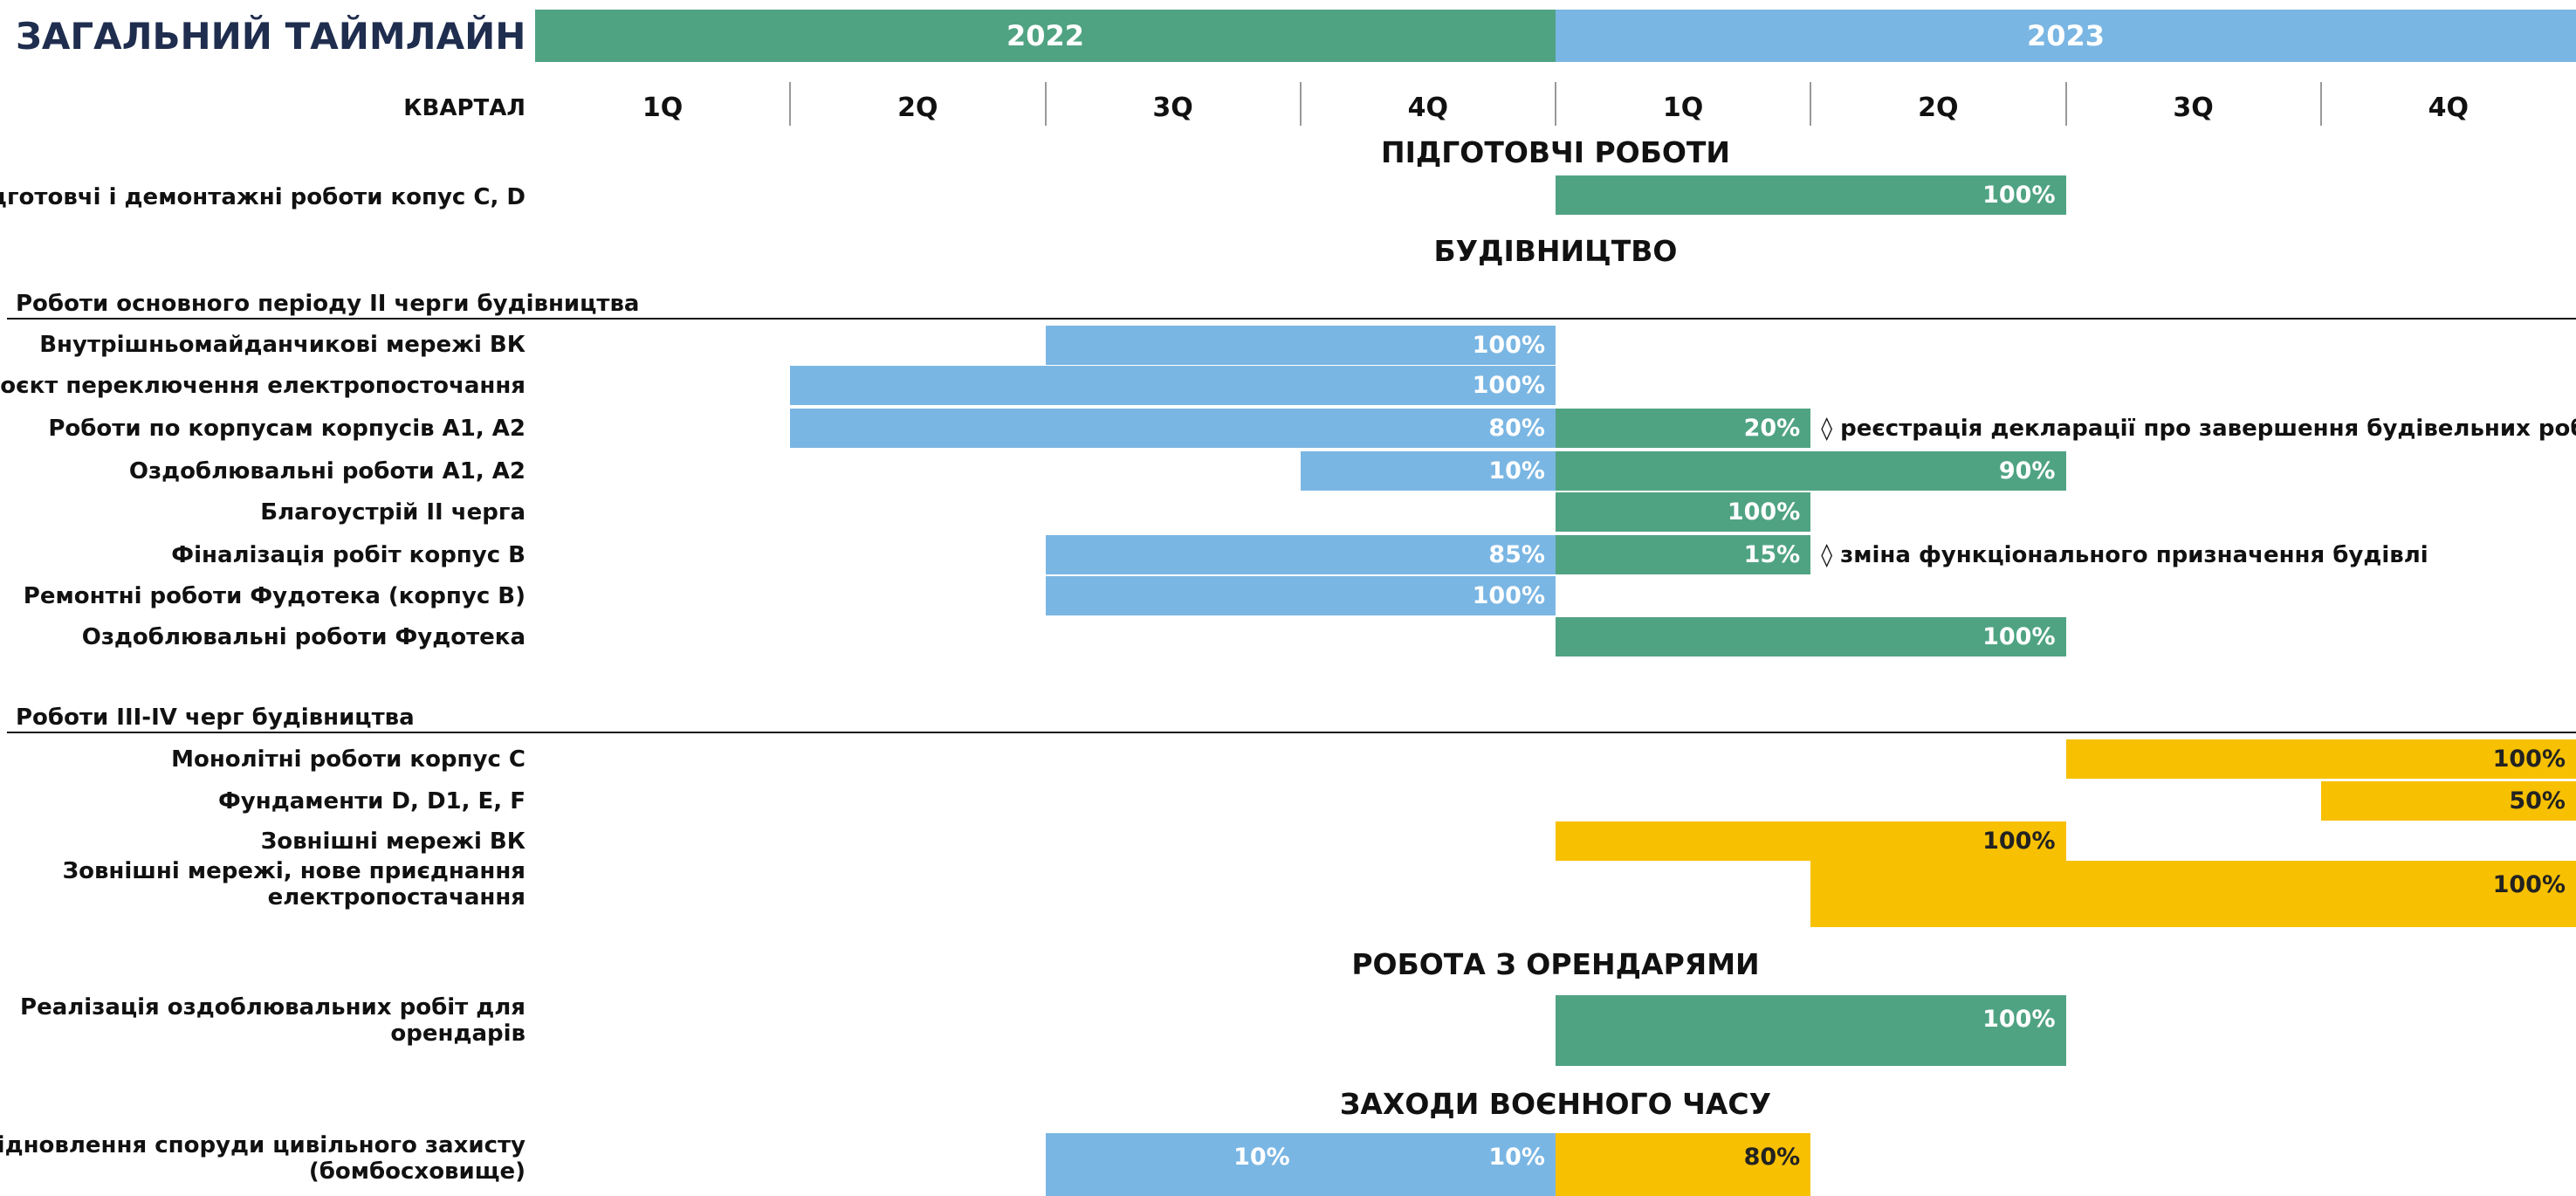  What do you see at coordinates (1556, 964) in the screenshot?
I see `section-heading: РОБОТА З ОРЕНДАРЯМИ` at bounding box center [1556, 964].